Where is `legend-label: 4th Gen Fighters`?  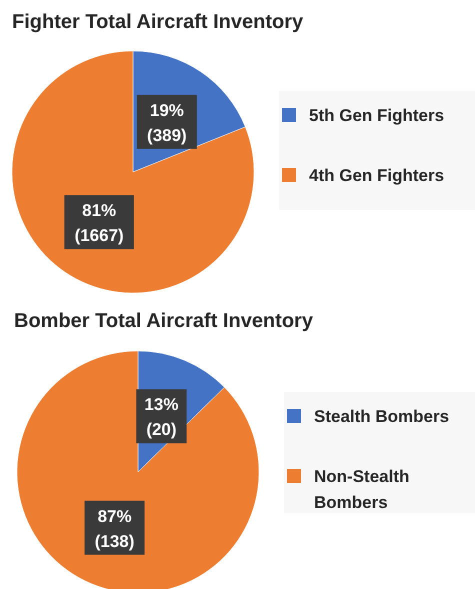
legend-label: 4th Gen Fighters is located at coordinates (376, 175).